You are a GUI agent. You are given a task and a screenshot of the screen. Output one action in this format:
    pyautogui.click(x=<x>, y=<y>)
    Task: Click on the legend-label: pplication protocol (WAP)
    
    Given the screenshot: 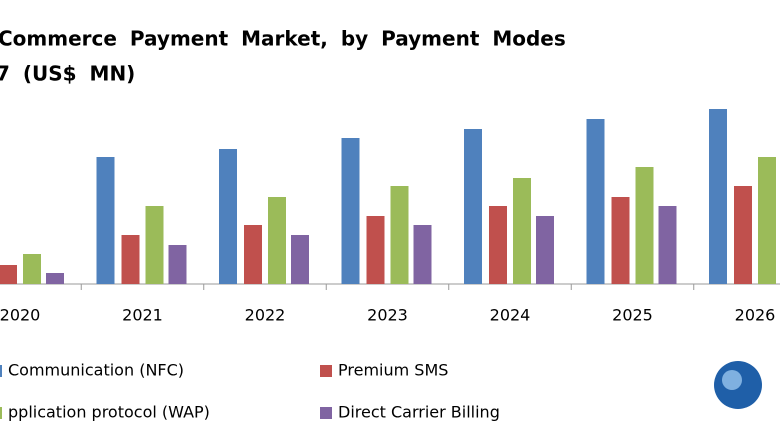 What is the action you would take?
    pyautogui.click(x=109, y=412)
    